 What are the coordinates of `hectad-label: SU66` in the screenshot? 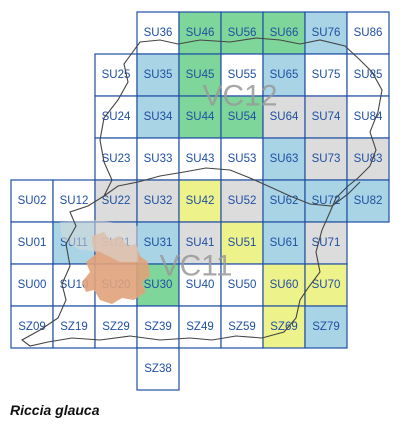 It's located at (284, 33).